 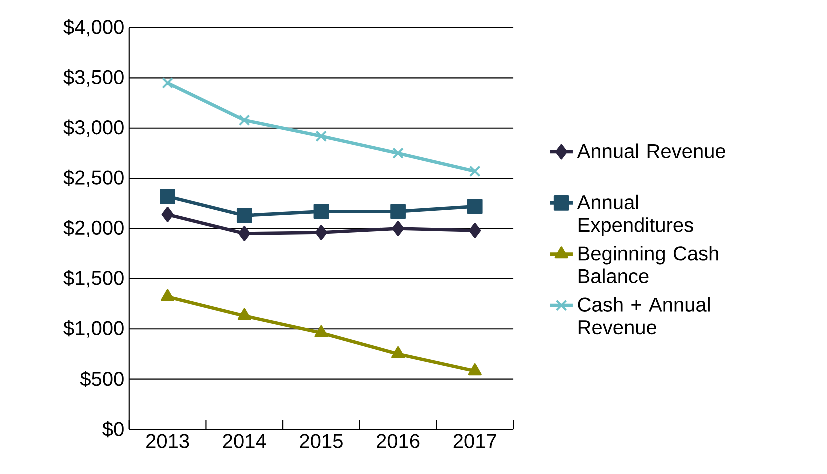 I want to click on y-tick-label: $0, so click(x=113, y=430).